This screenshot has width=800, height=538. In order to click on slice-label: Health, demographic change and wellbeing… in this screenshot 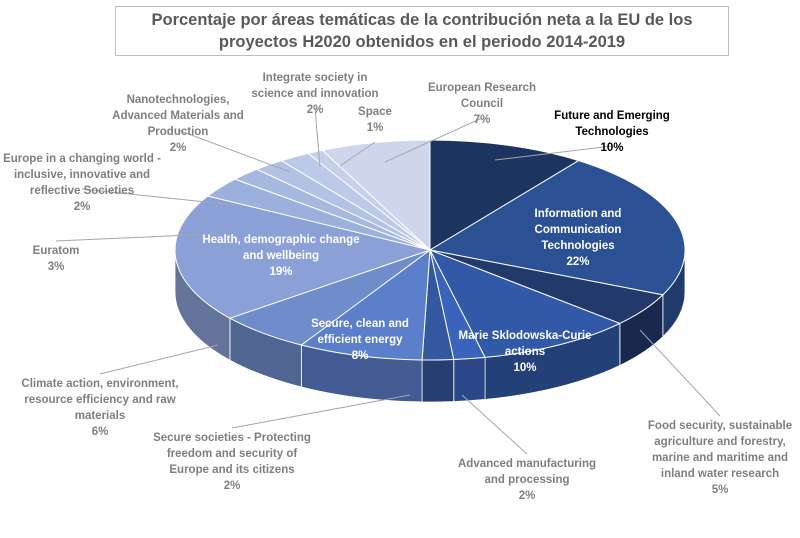, I will do `click(281, 256)`.